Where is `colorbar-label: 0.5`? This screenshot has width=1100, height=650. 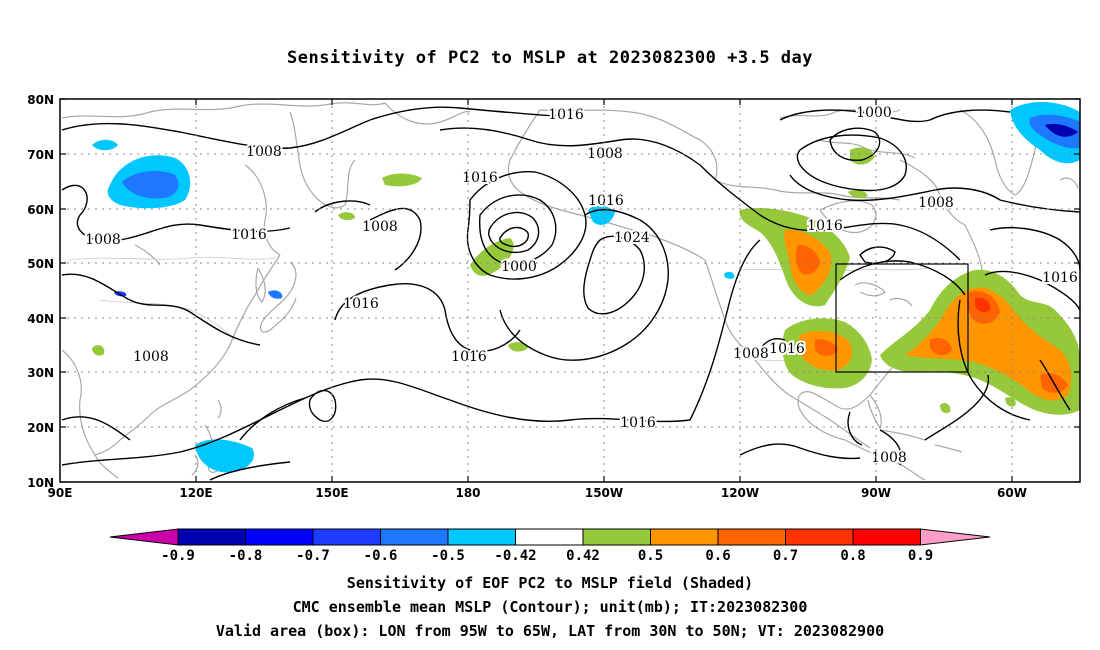 colorbar-label: 0.5 is located at coordinates (650, 556).